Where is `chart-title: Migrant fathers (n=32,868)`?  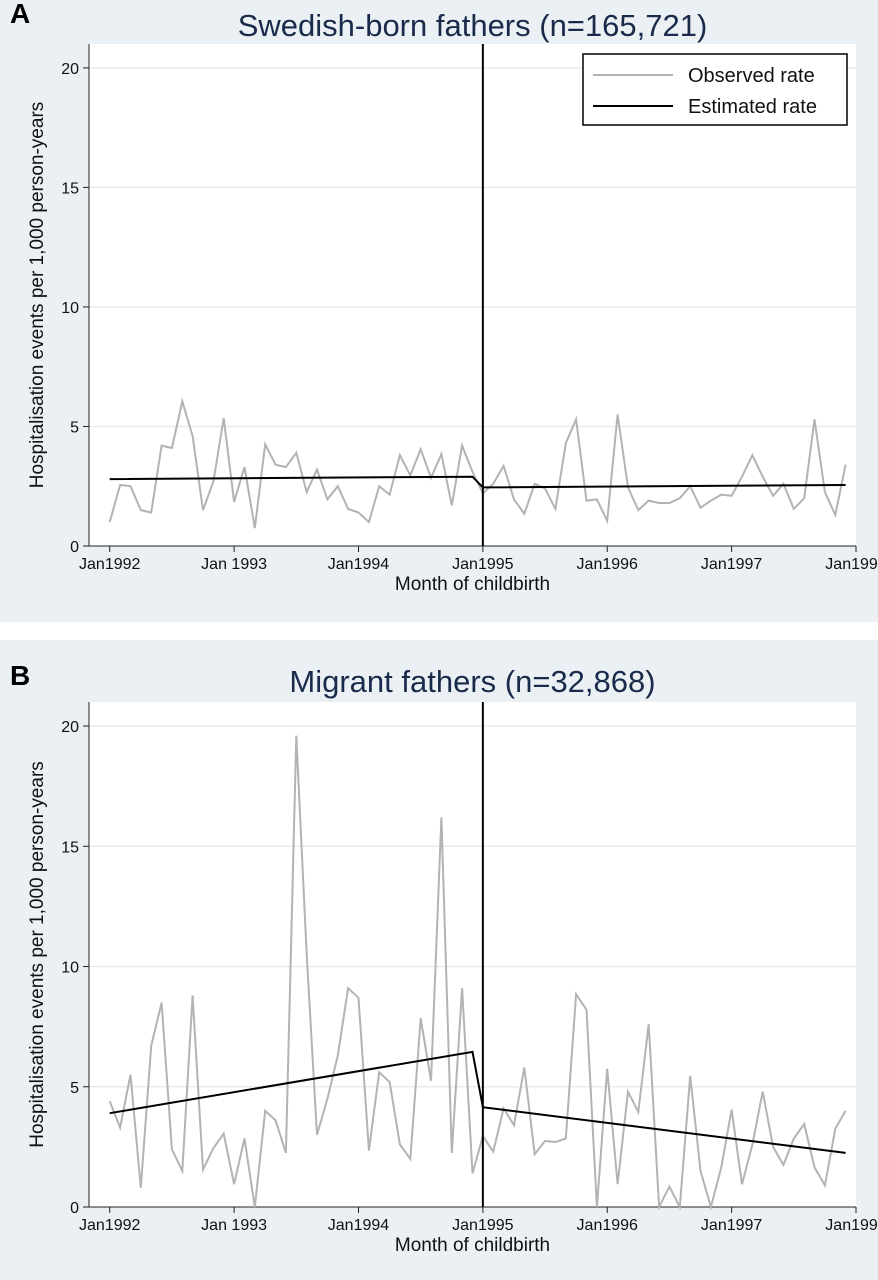
chart-title: Migrant fathers (n=32,868) is located at coordinates (472, 681).